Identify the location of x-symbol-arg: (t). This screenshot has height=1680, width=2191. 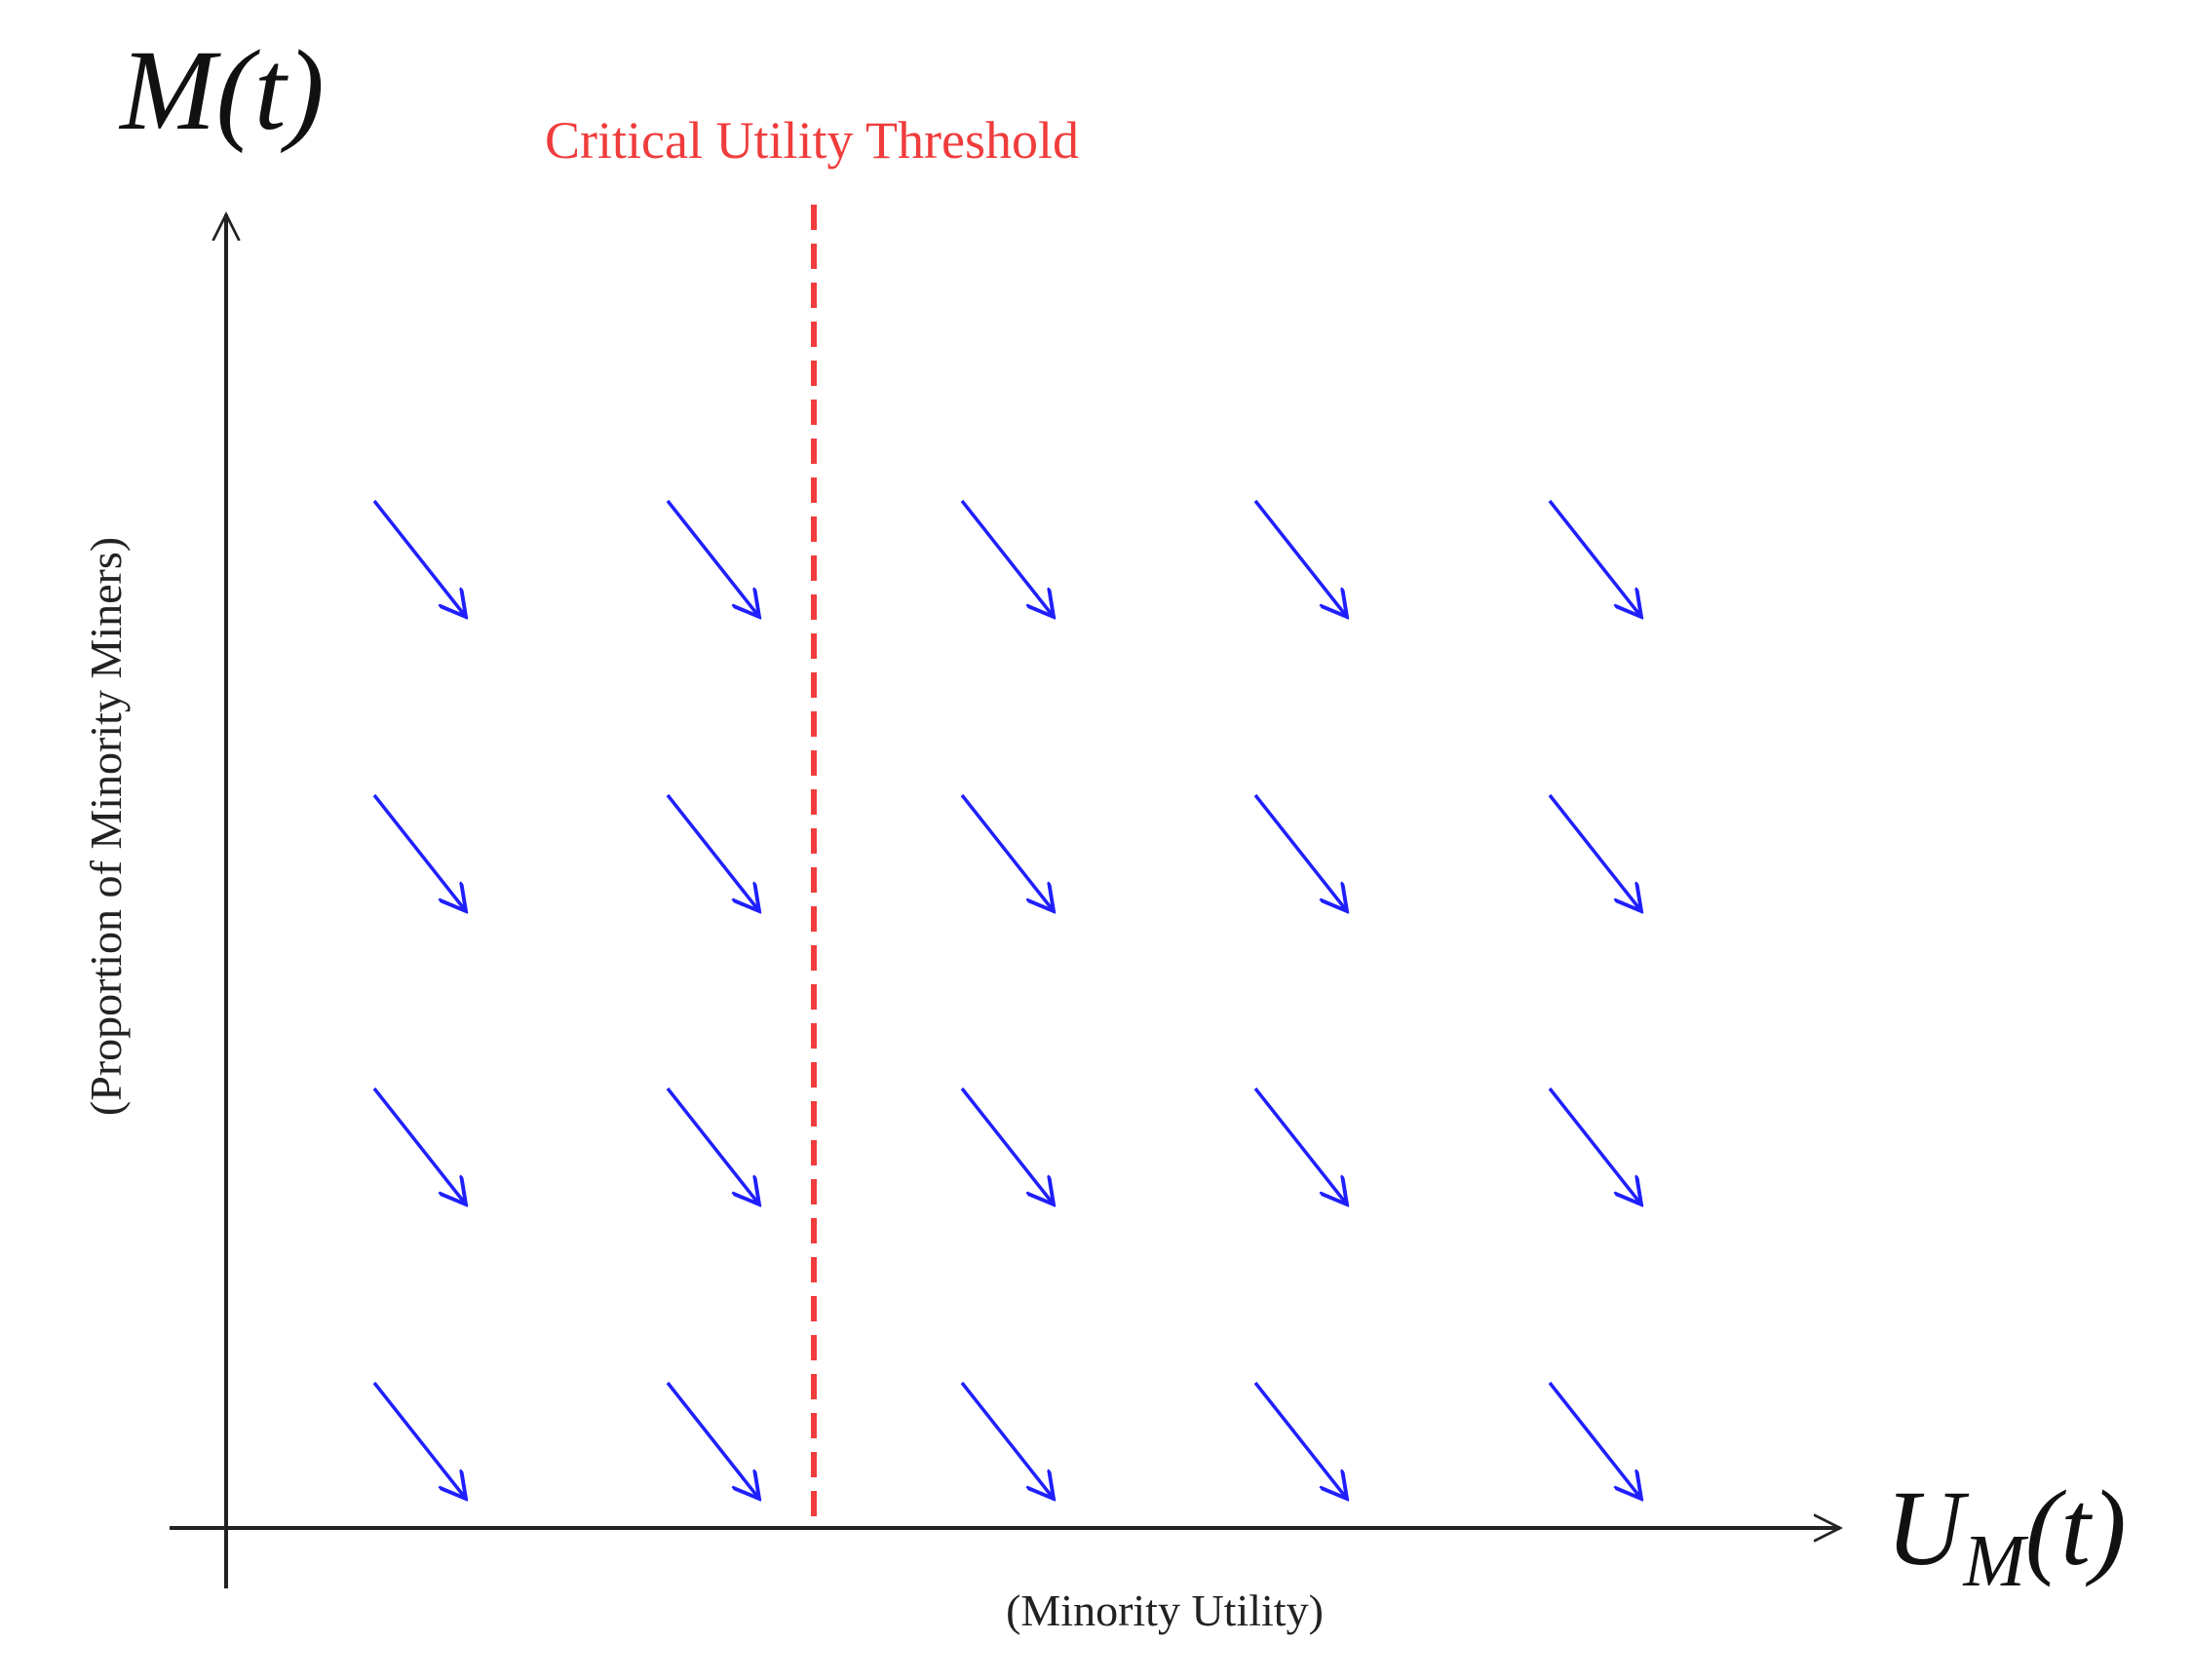
(2076, 1528).